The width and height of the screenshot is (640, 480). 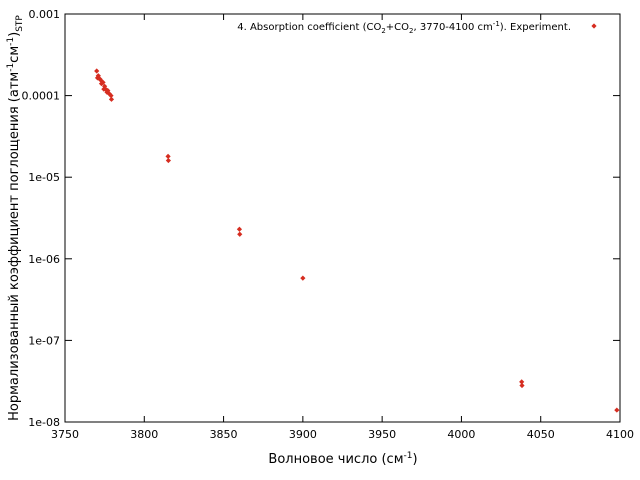 What do you see at coordinates (44, 340) in the screenshot?
I see `y-tick-label: 1e-07` at bounding box center [44, 340].